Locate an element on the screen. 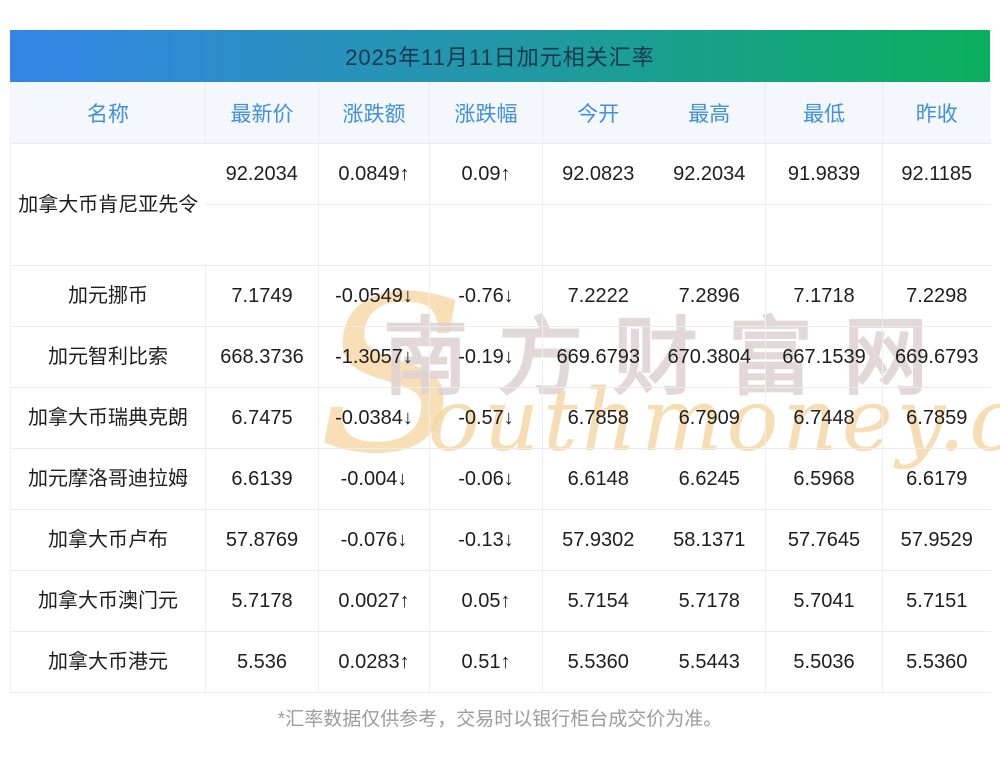  cell-change: -1.3057↓ is located at coordinates (374, 357).